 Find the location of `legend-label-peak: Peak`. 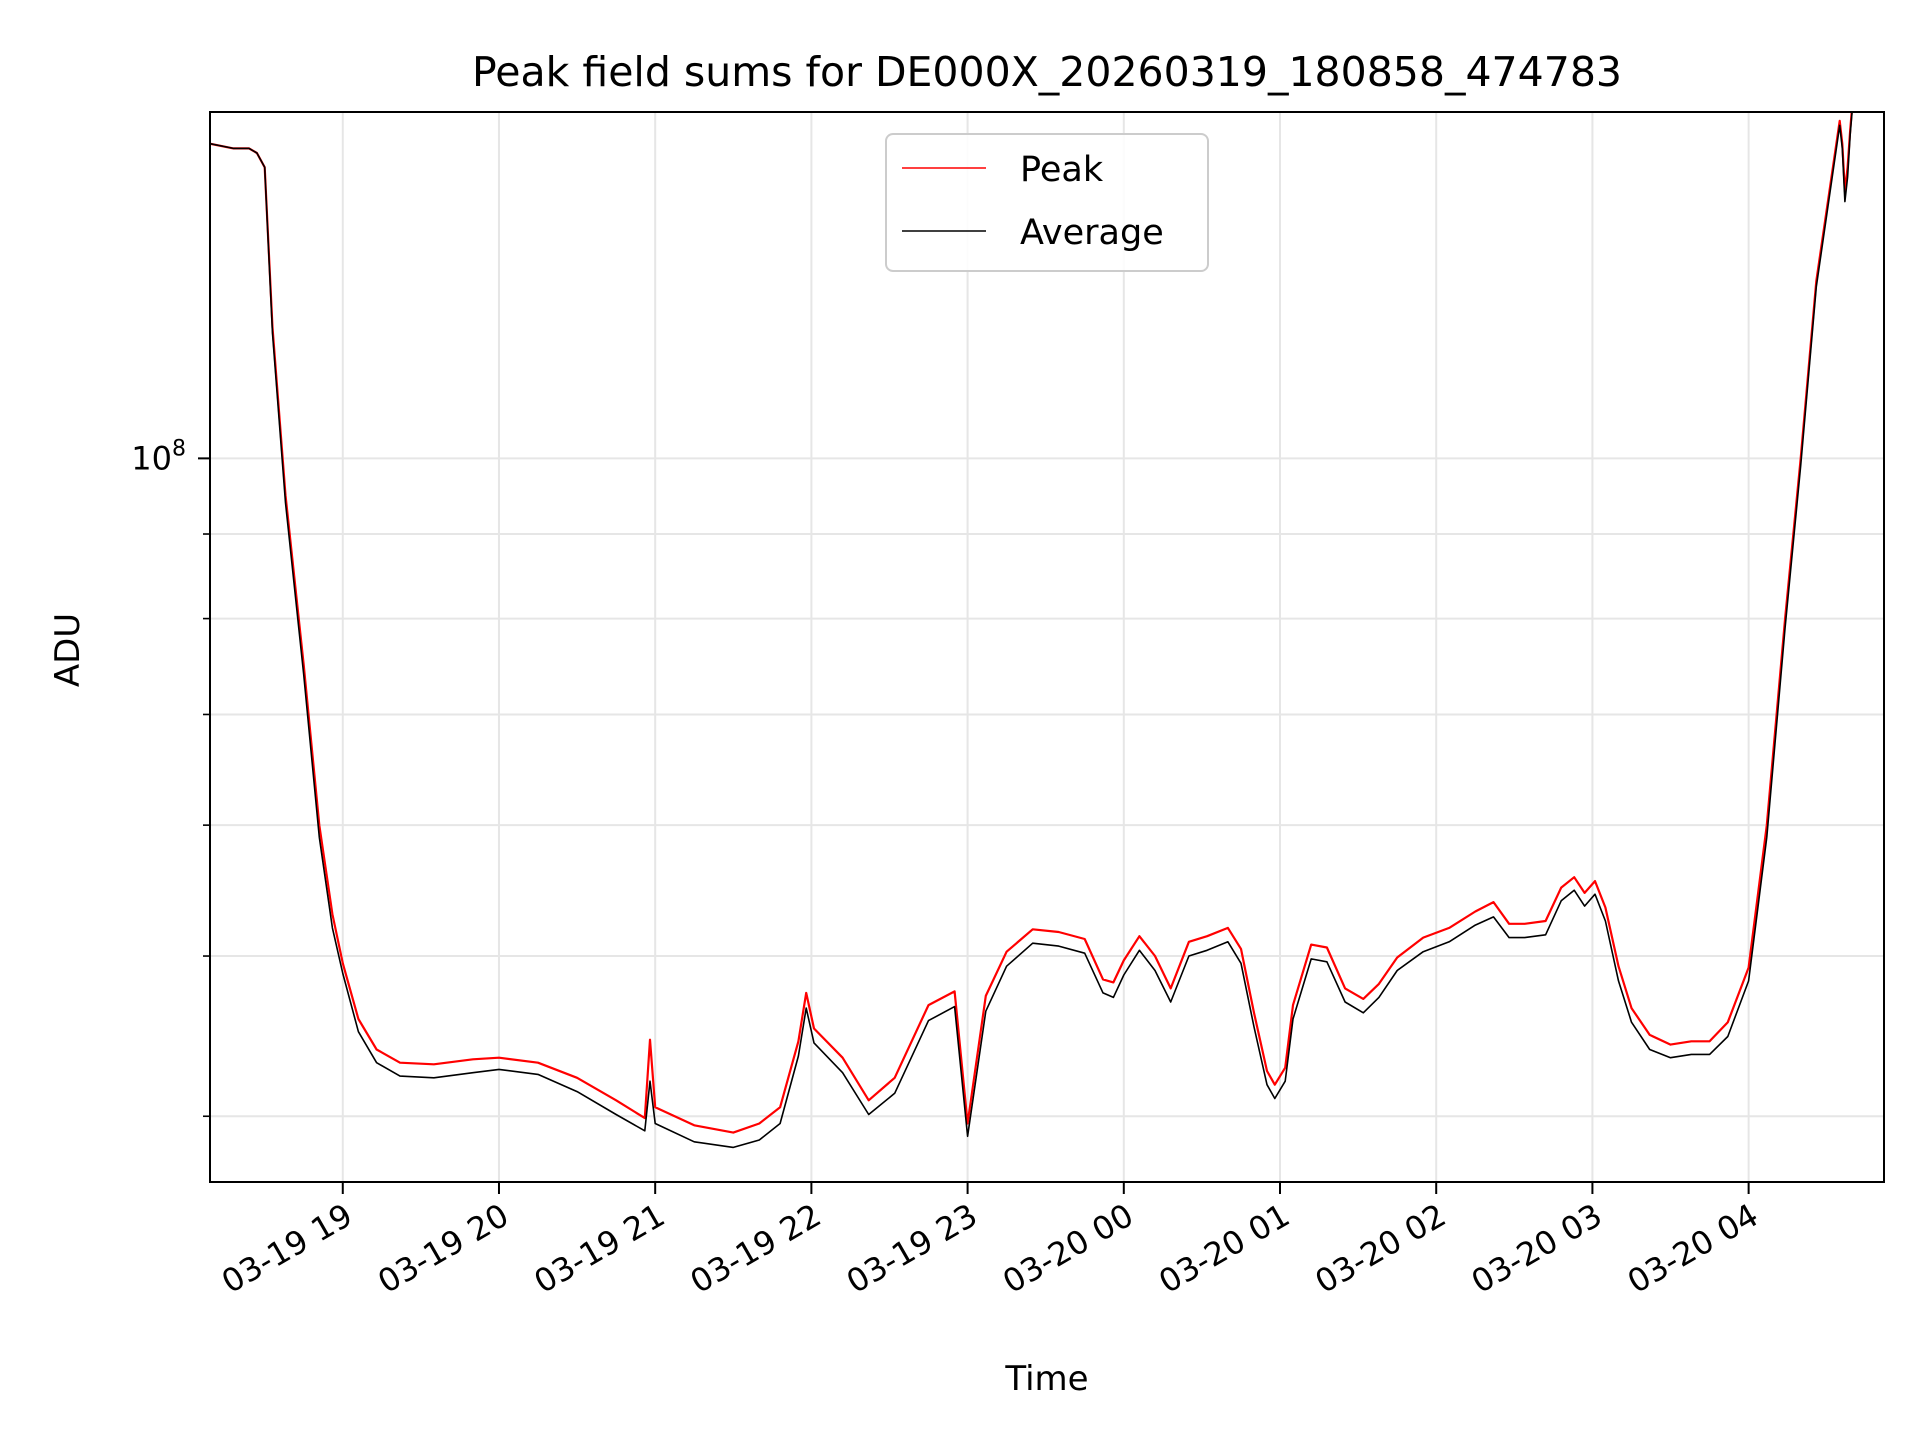

legend-label-peak: Peak is located at coordinates (1062, 170).